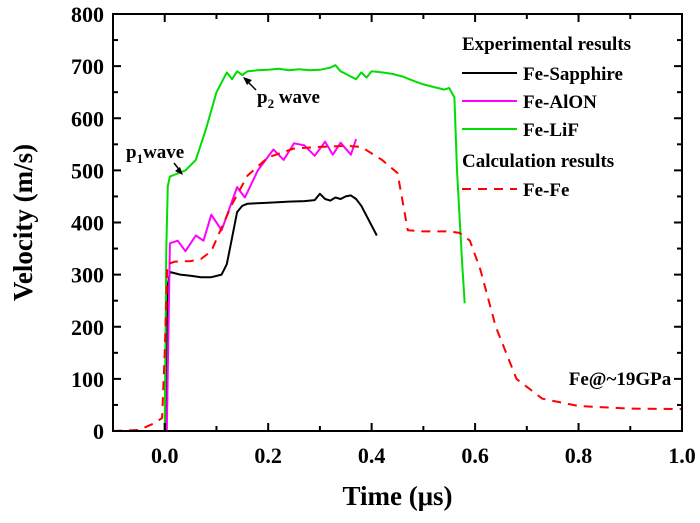 The image size is (700, 523). I want to click on legend-entry-fe-alon: Fe-AlON, so click(560, 102).